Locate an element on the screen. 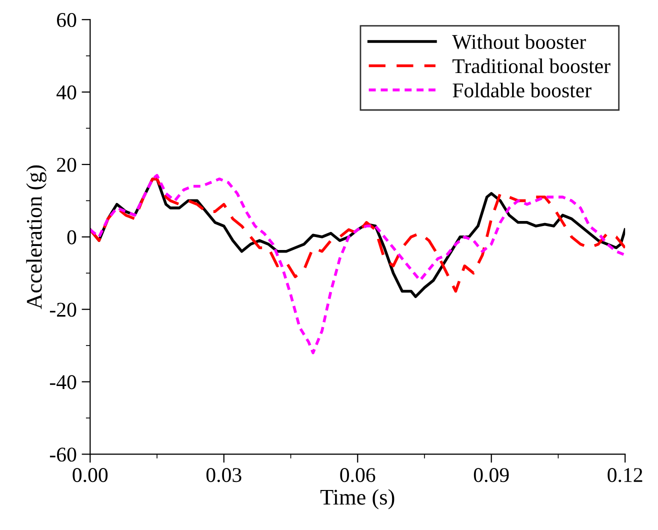 The image size is (658, 530). y-axis-title: Acceleration (g) is located at coordinates (36, 237).